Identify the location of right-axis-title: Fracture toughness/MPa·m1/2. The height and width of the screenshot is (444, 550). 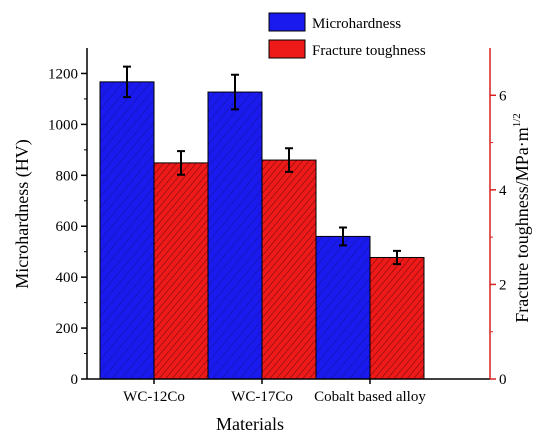
(521, 218).